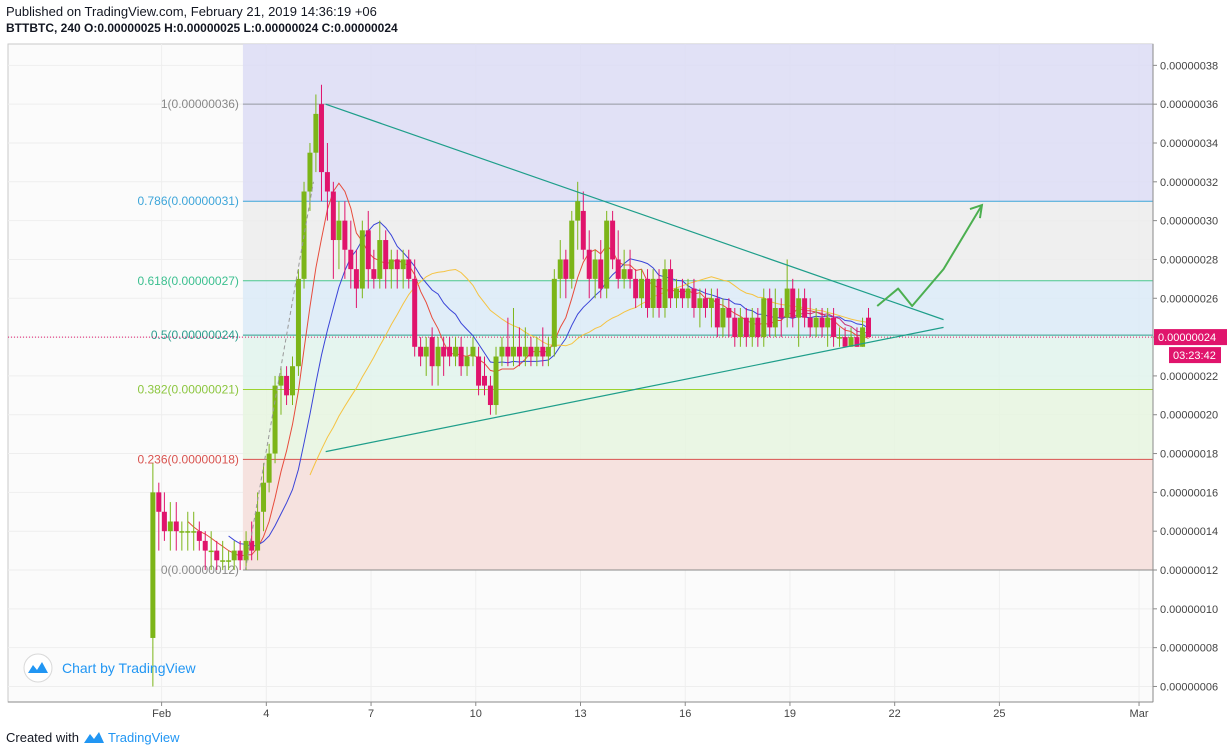 The width and height of the screenshot is (1230, 756). Describe the element at coordinates (109, 668) in the screenshot. I see `chart-by-tradingview-watermark: Chart by TradingView` at that location.